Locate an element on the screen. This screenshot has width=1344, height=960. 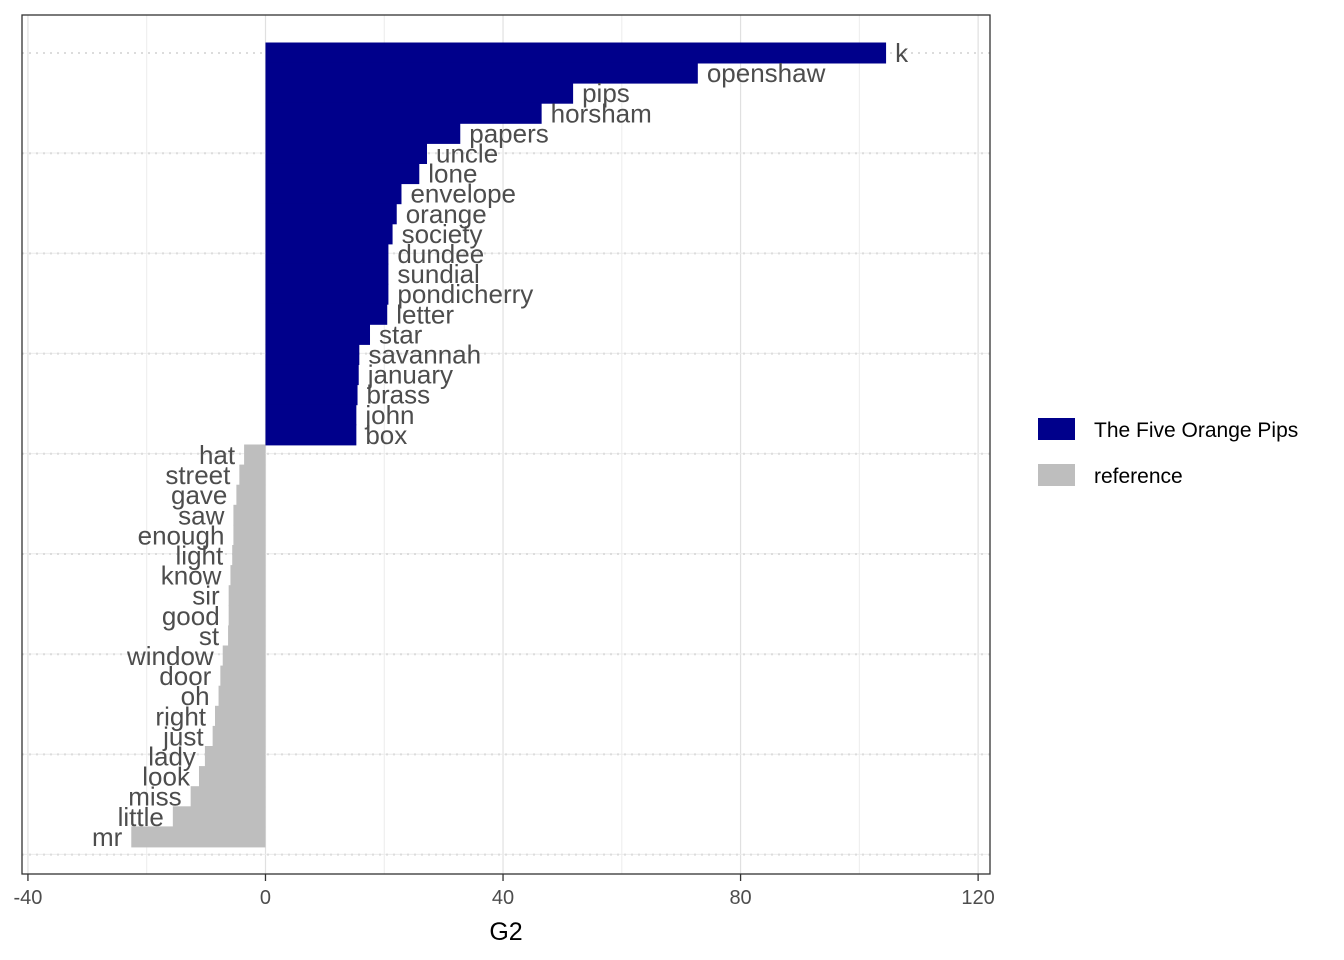
bar-label: openshaw is located at coordinates (766, 73).